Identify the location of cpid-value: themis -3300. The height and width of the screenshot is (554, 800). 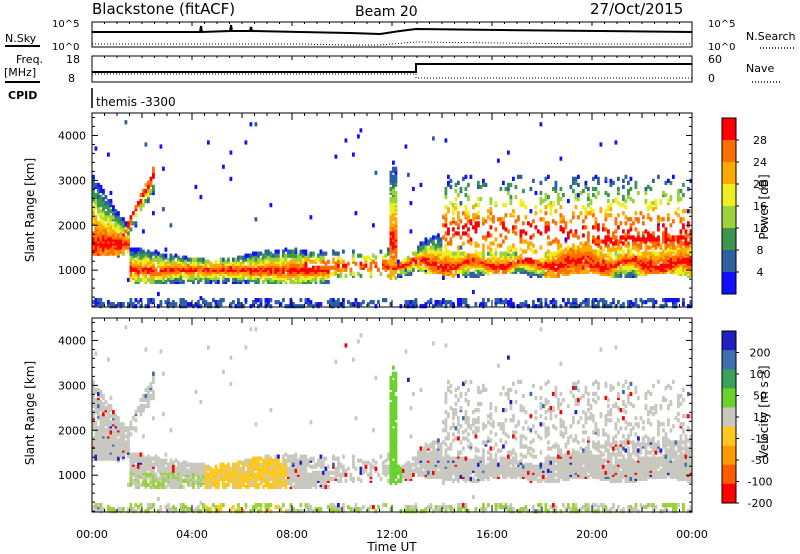
(136, 102).